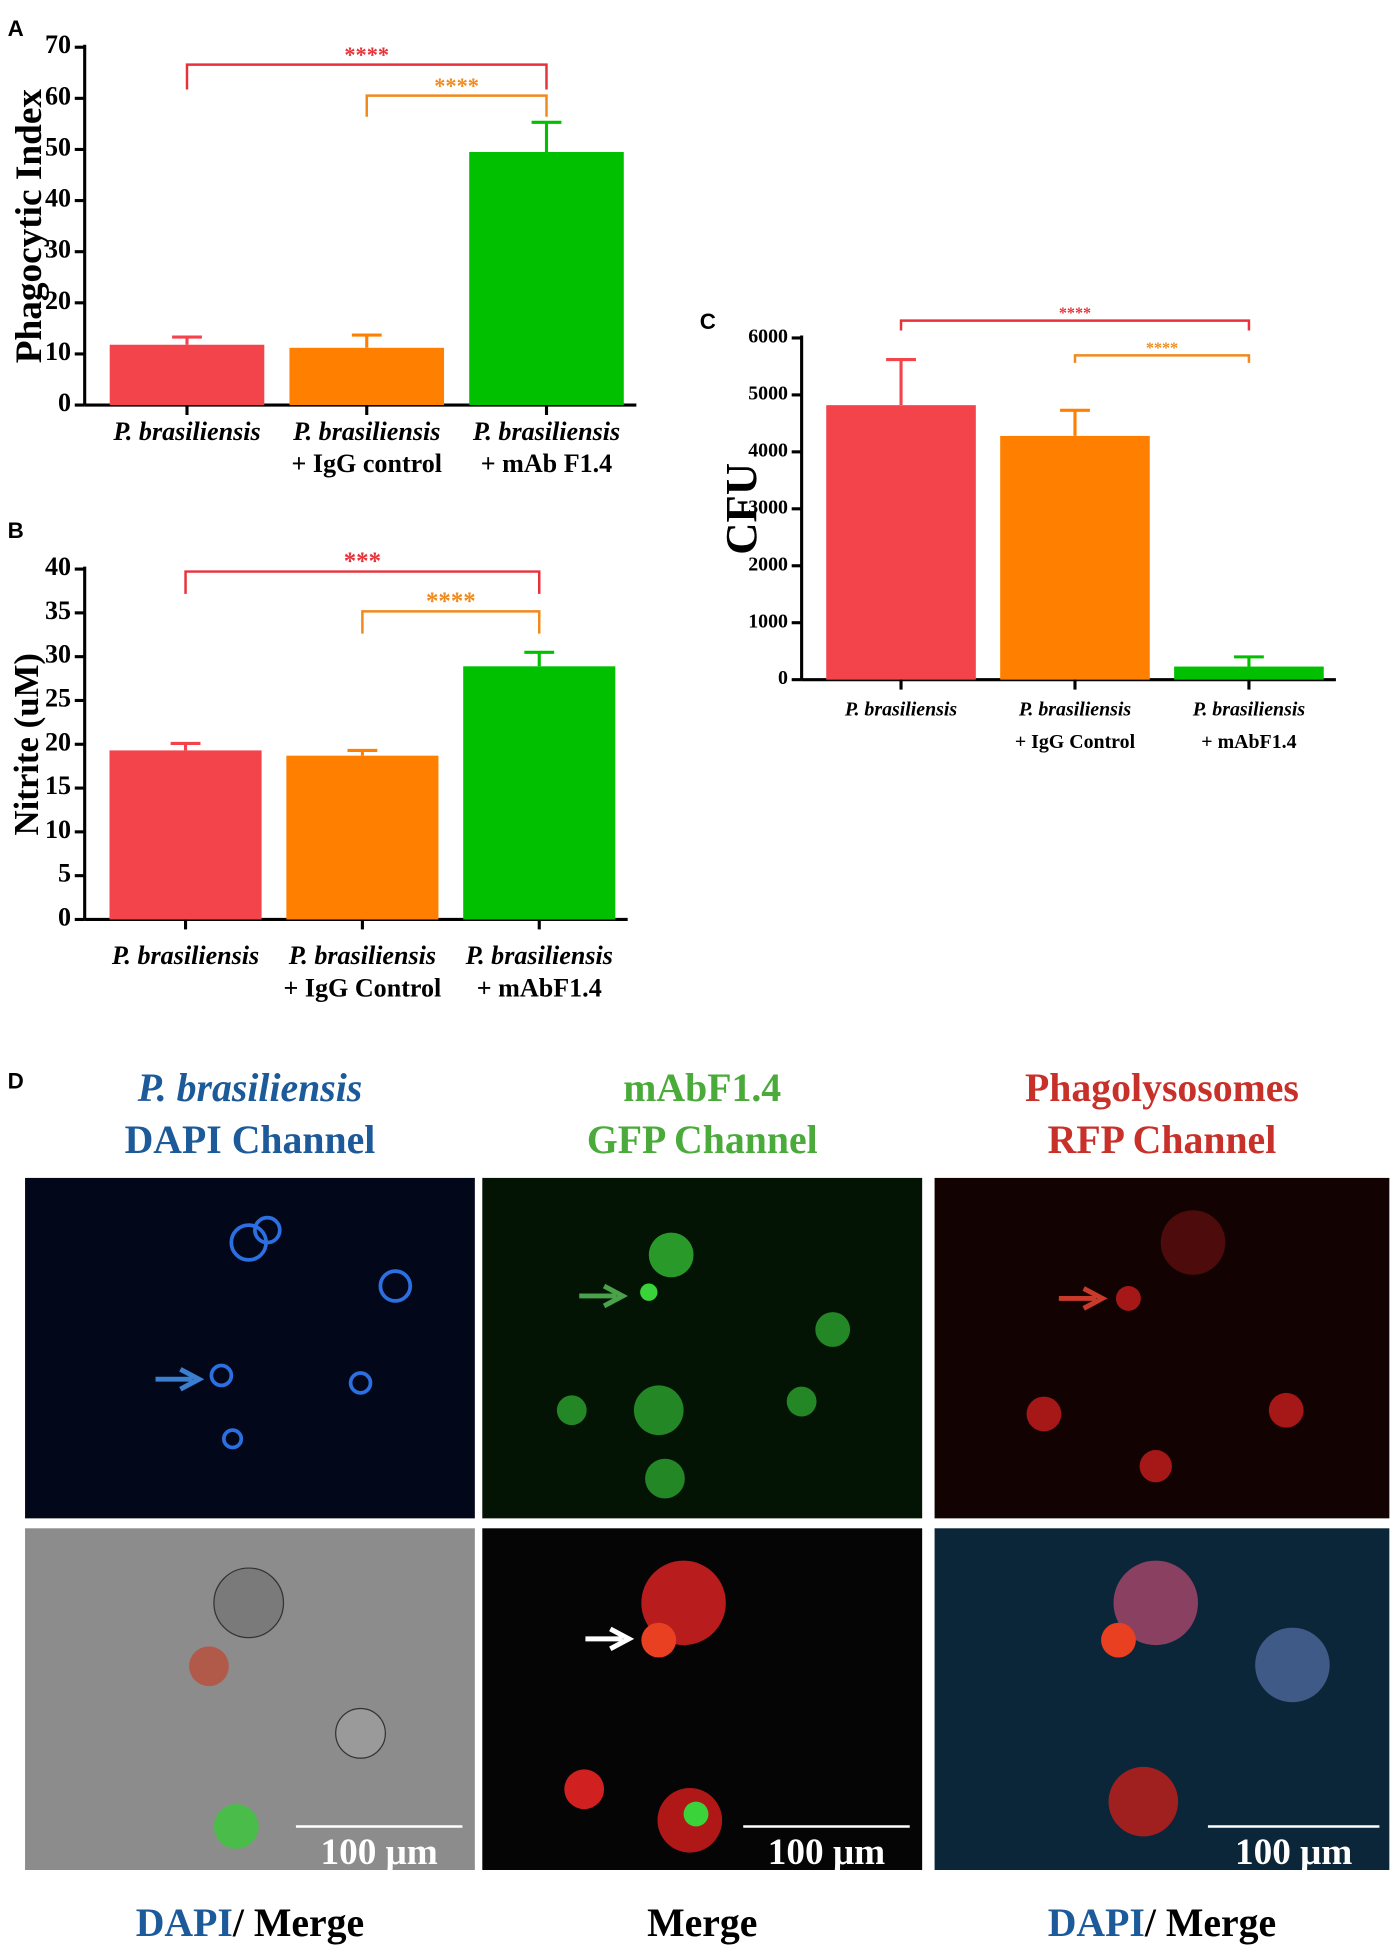  What do you see at coordinates (58, 785) in the screenshot?
I see `y-tick-label: 15` at bounding box center [58, 785].